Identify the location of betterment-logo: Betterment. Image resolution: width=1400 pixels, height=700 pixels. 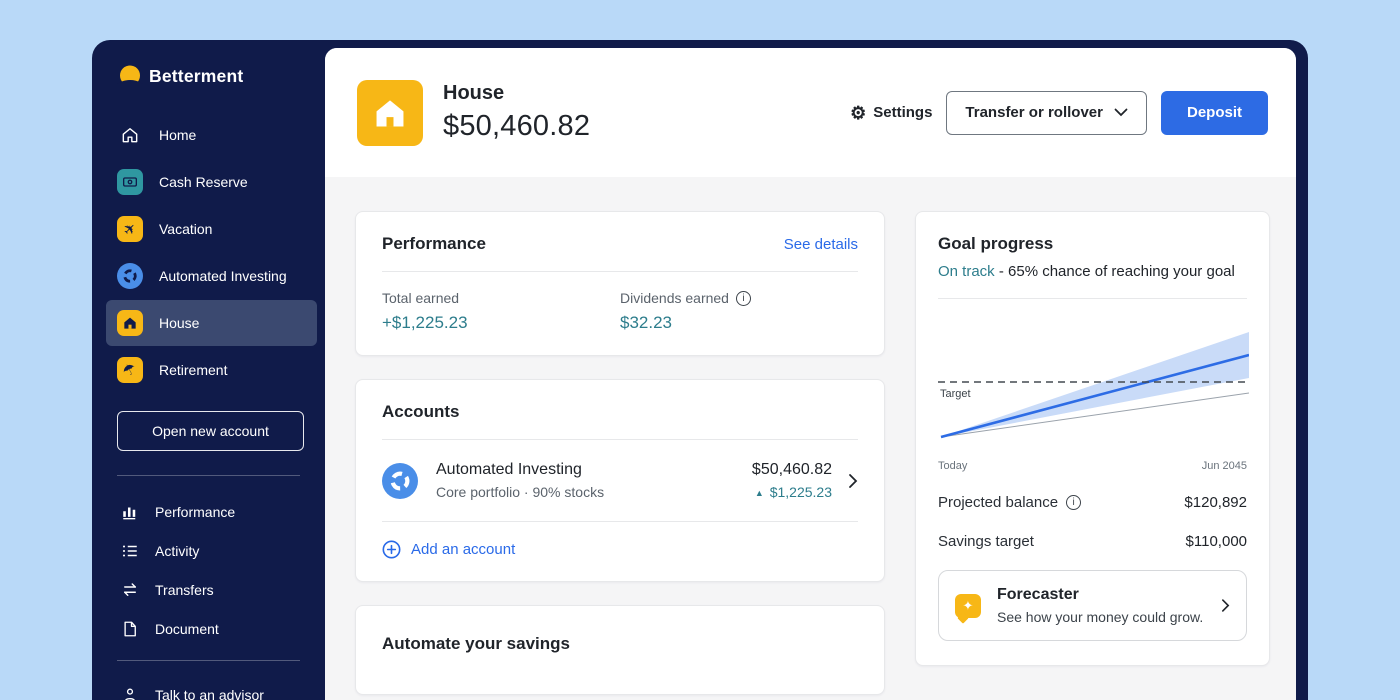
(208, 76).